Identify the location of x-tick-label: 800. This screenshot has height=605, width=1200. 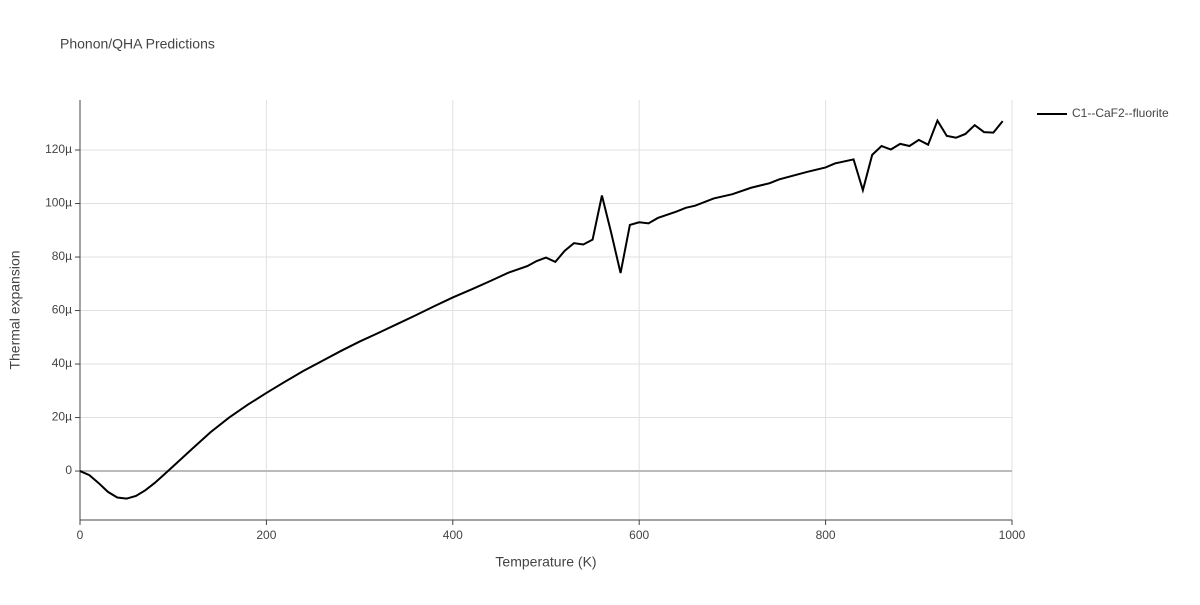
(826, 535).